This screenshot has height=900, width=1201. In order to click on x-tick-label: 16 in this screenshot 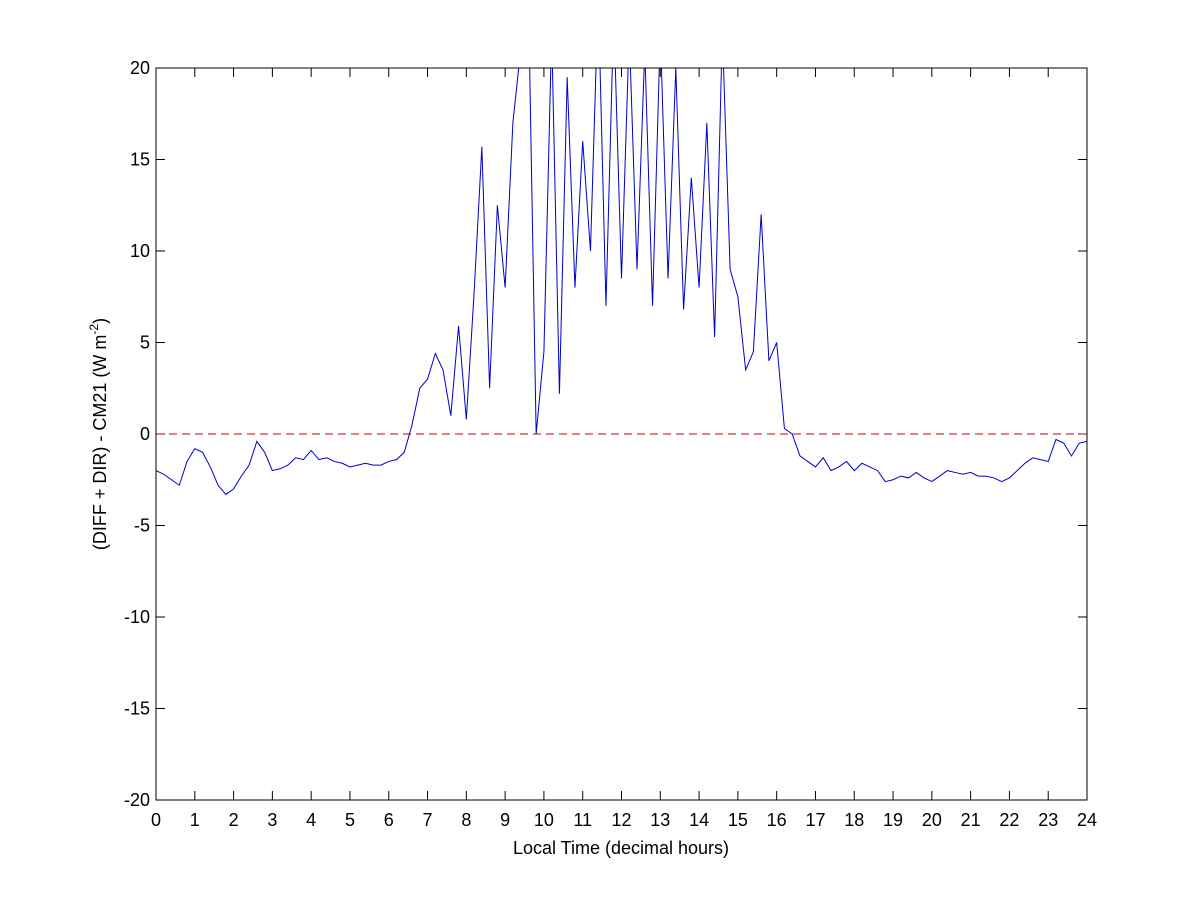, I will do `click(777, 820)`.